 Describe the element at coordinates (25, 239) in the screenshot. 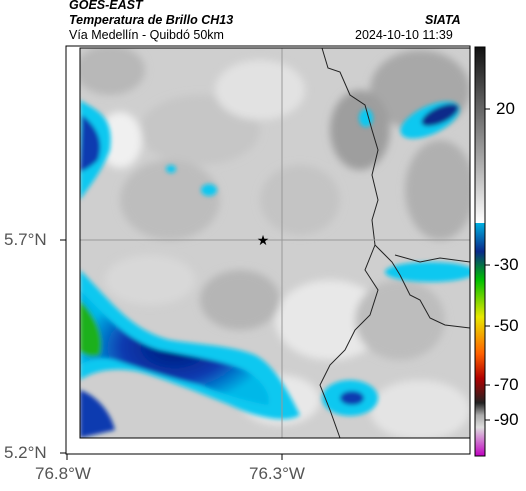

I see `lat-label-5-7: 5.7°N` at that location.